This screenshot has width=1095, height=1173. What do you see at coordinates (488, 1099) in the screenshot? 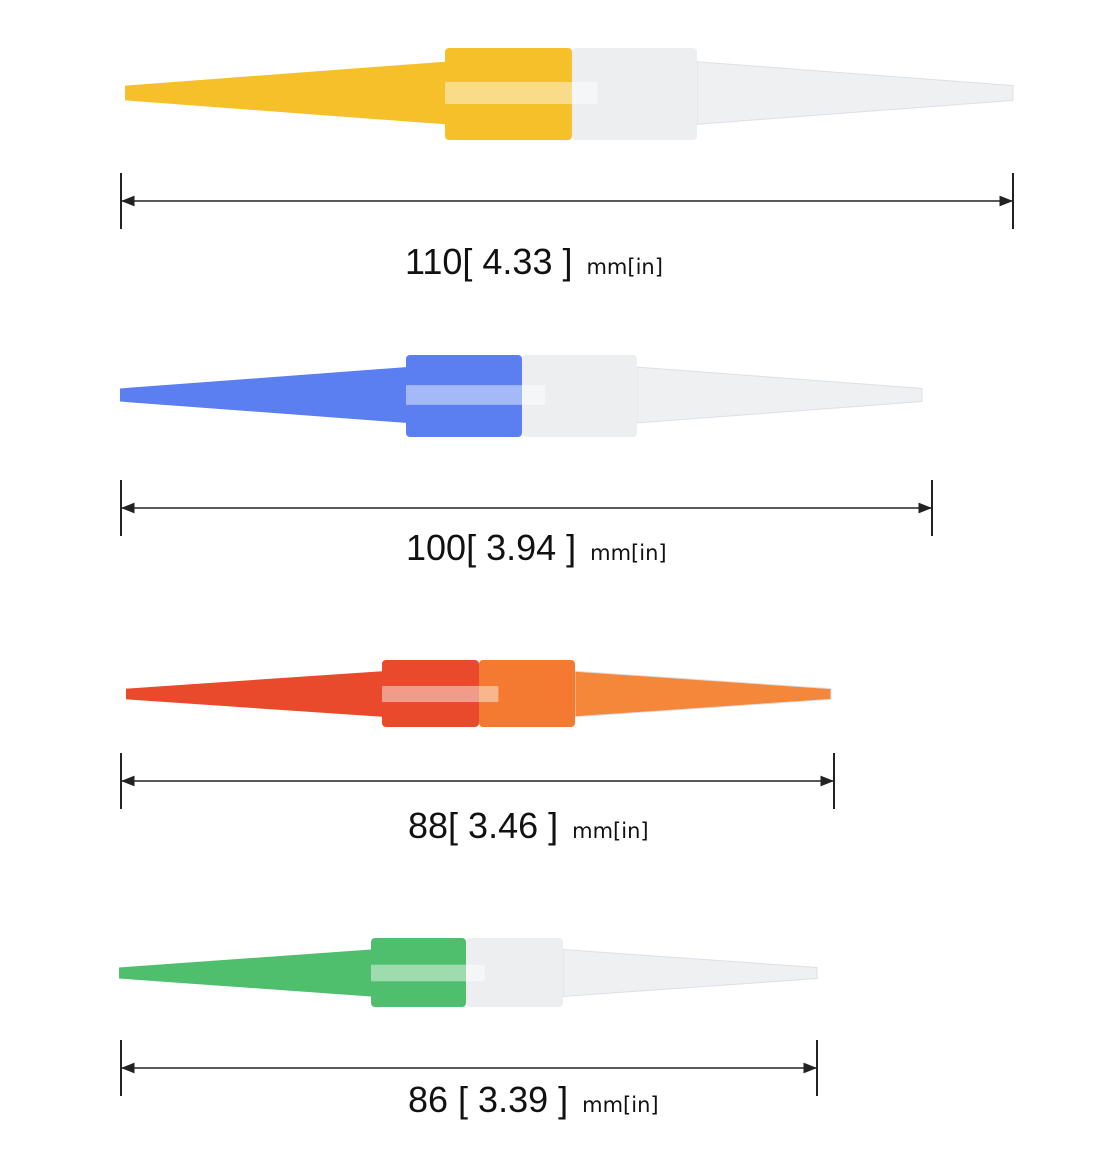
I see `dimension-value: 86 [ 3.39 ]` at bounding box center [488, 1099].